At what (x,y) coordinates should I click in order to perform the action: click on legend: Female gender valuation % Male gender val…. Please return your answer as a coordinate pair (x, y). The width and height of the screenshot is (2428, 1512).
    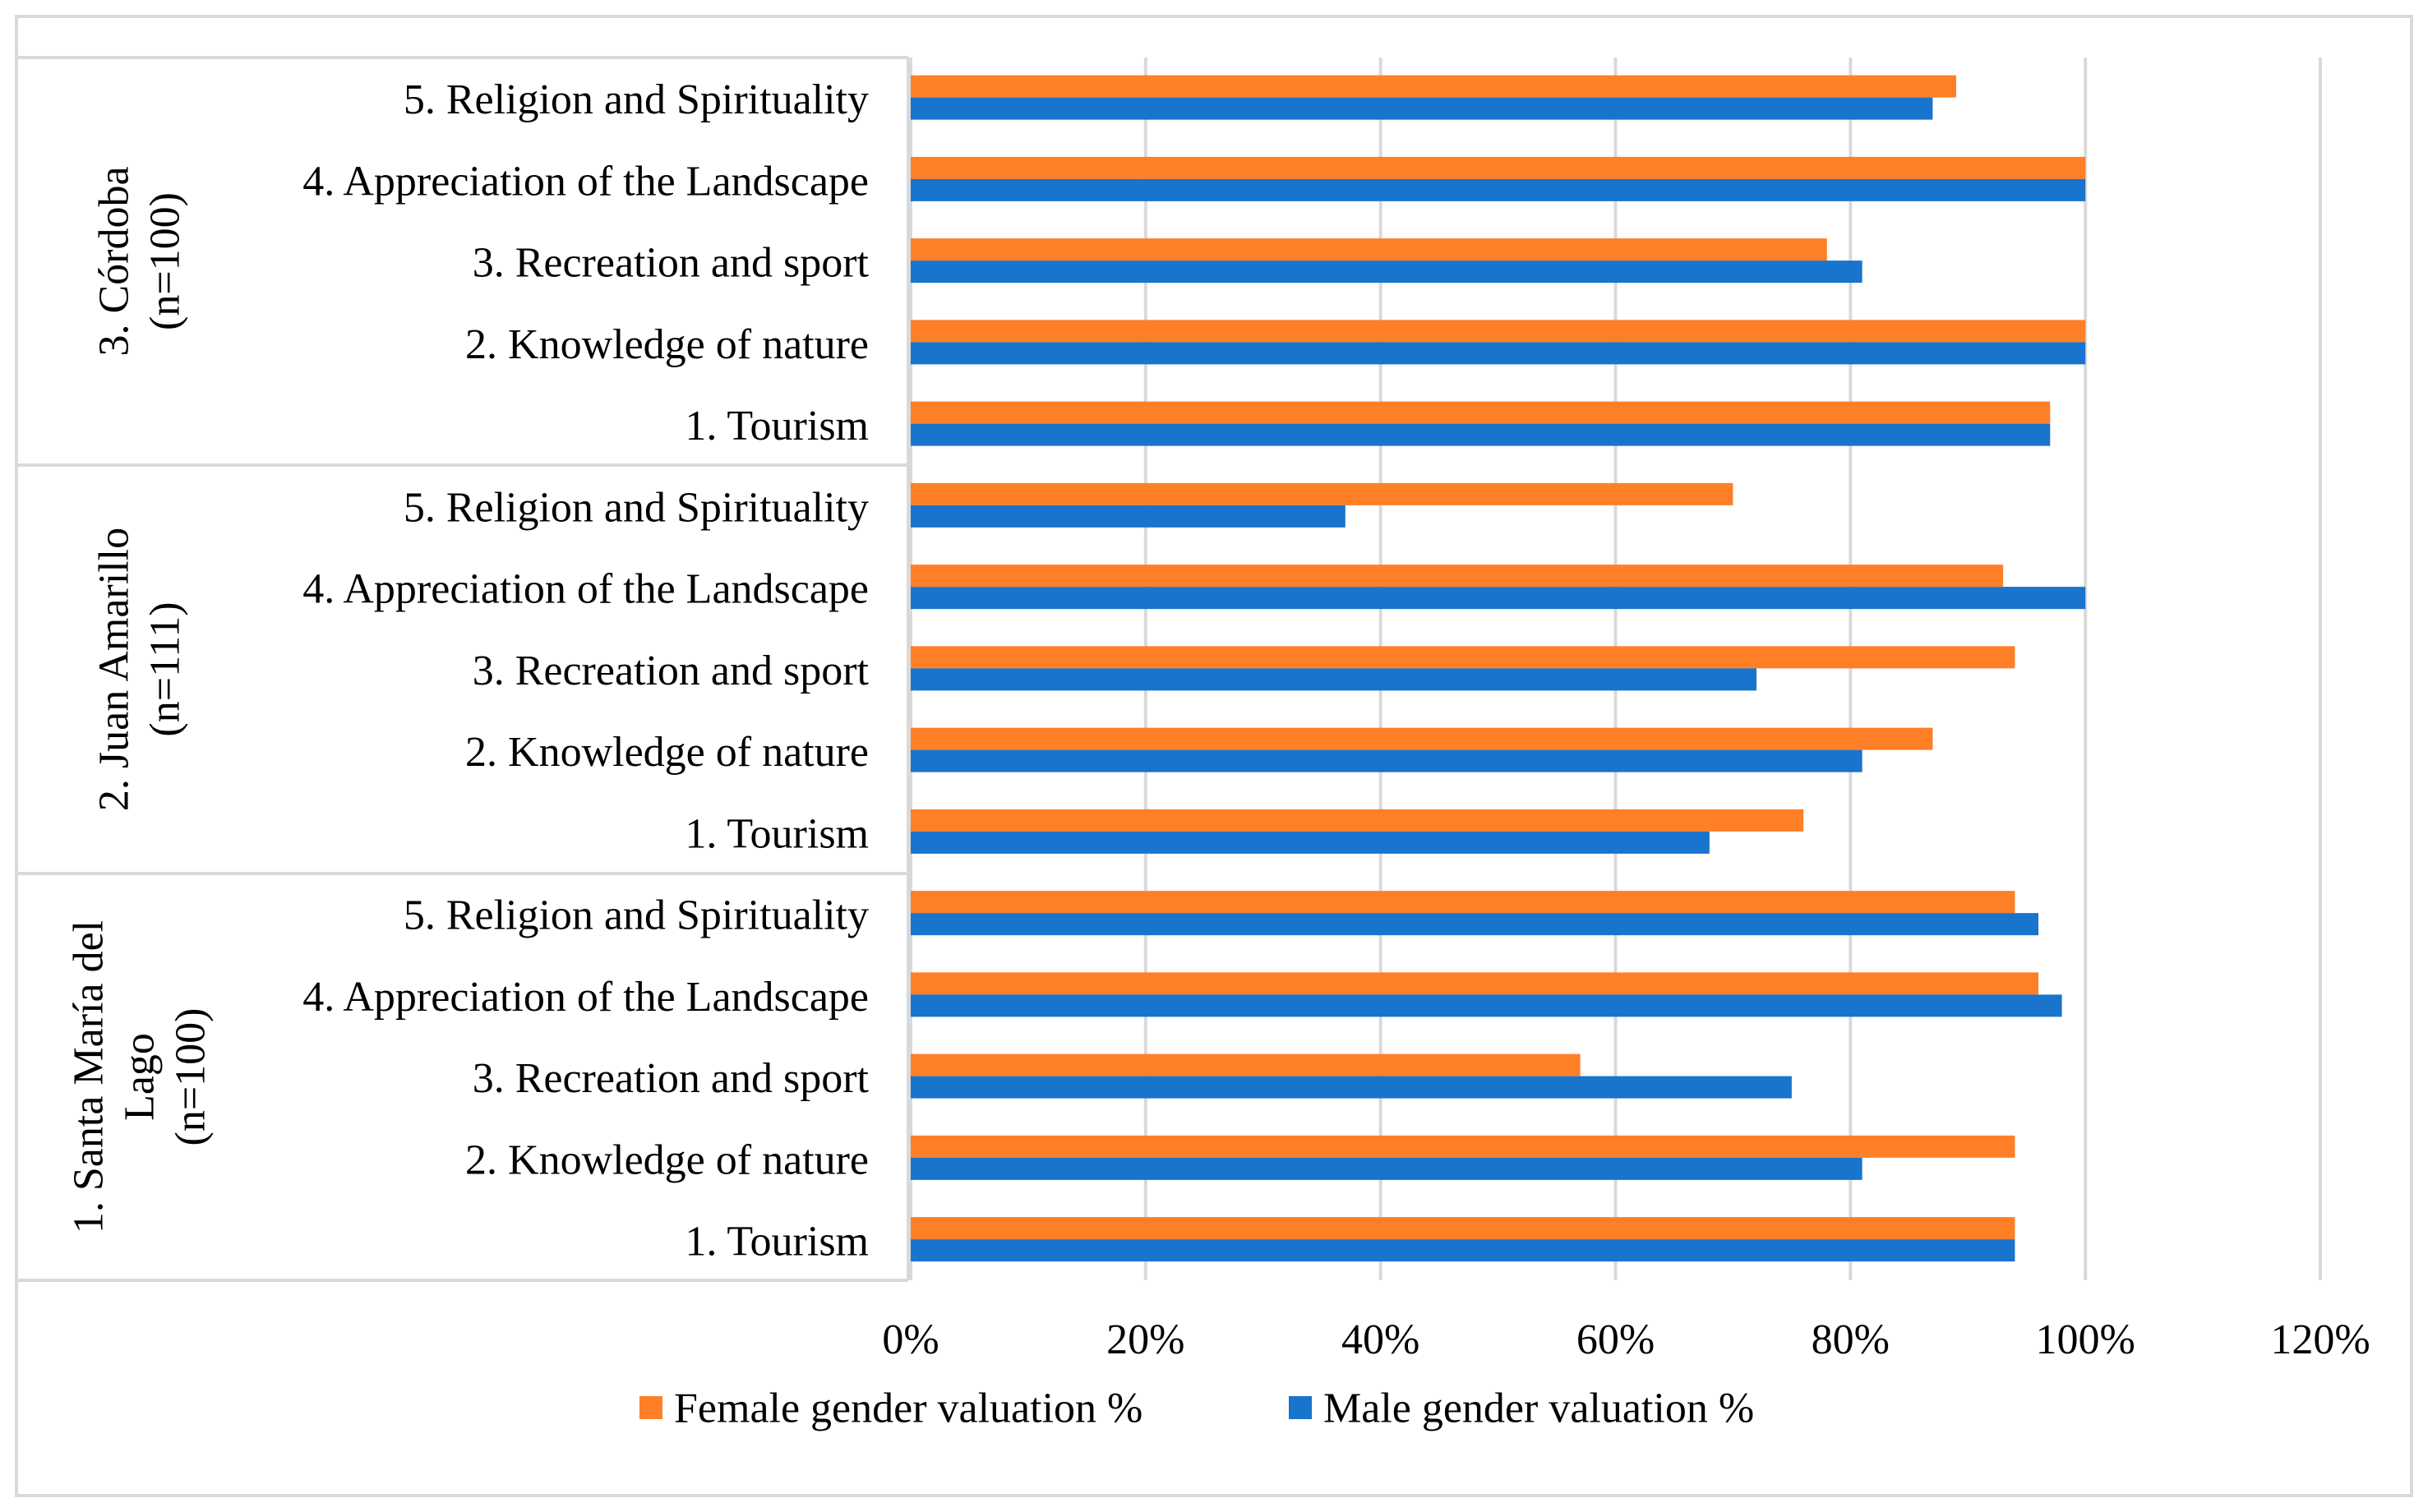
    Looking at the image, I should click on (1196, 1408).